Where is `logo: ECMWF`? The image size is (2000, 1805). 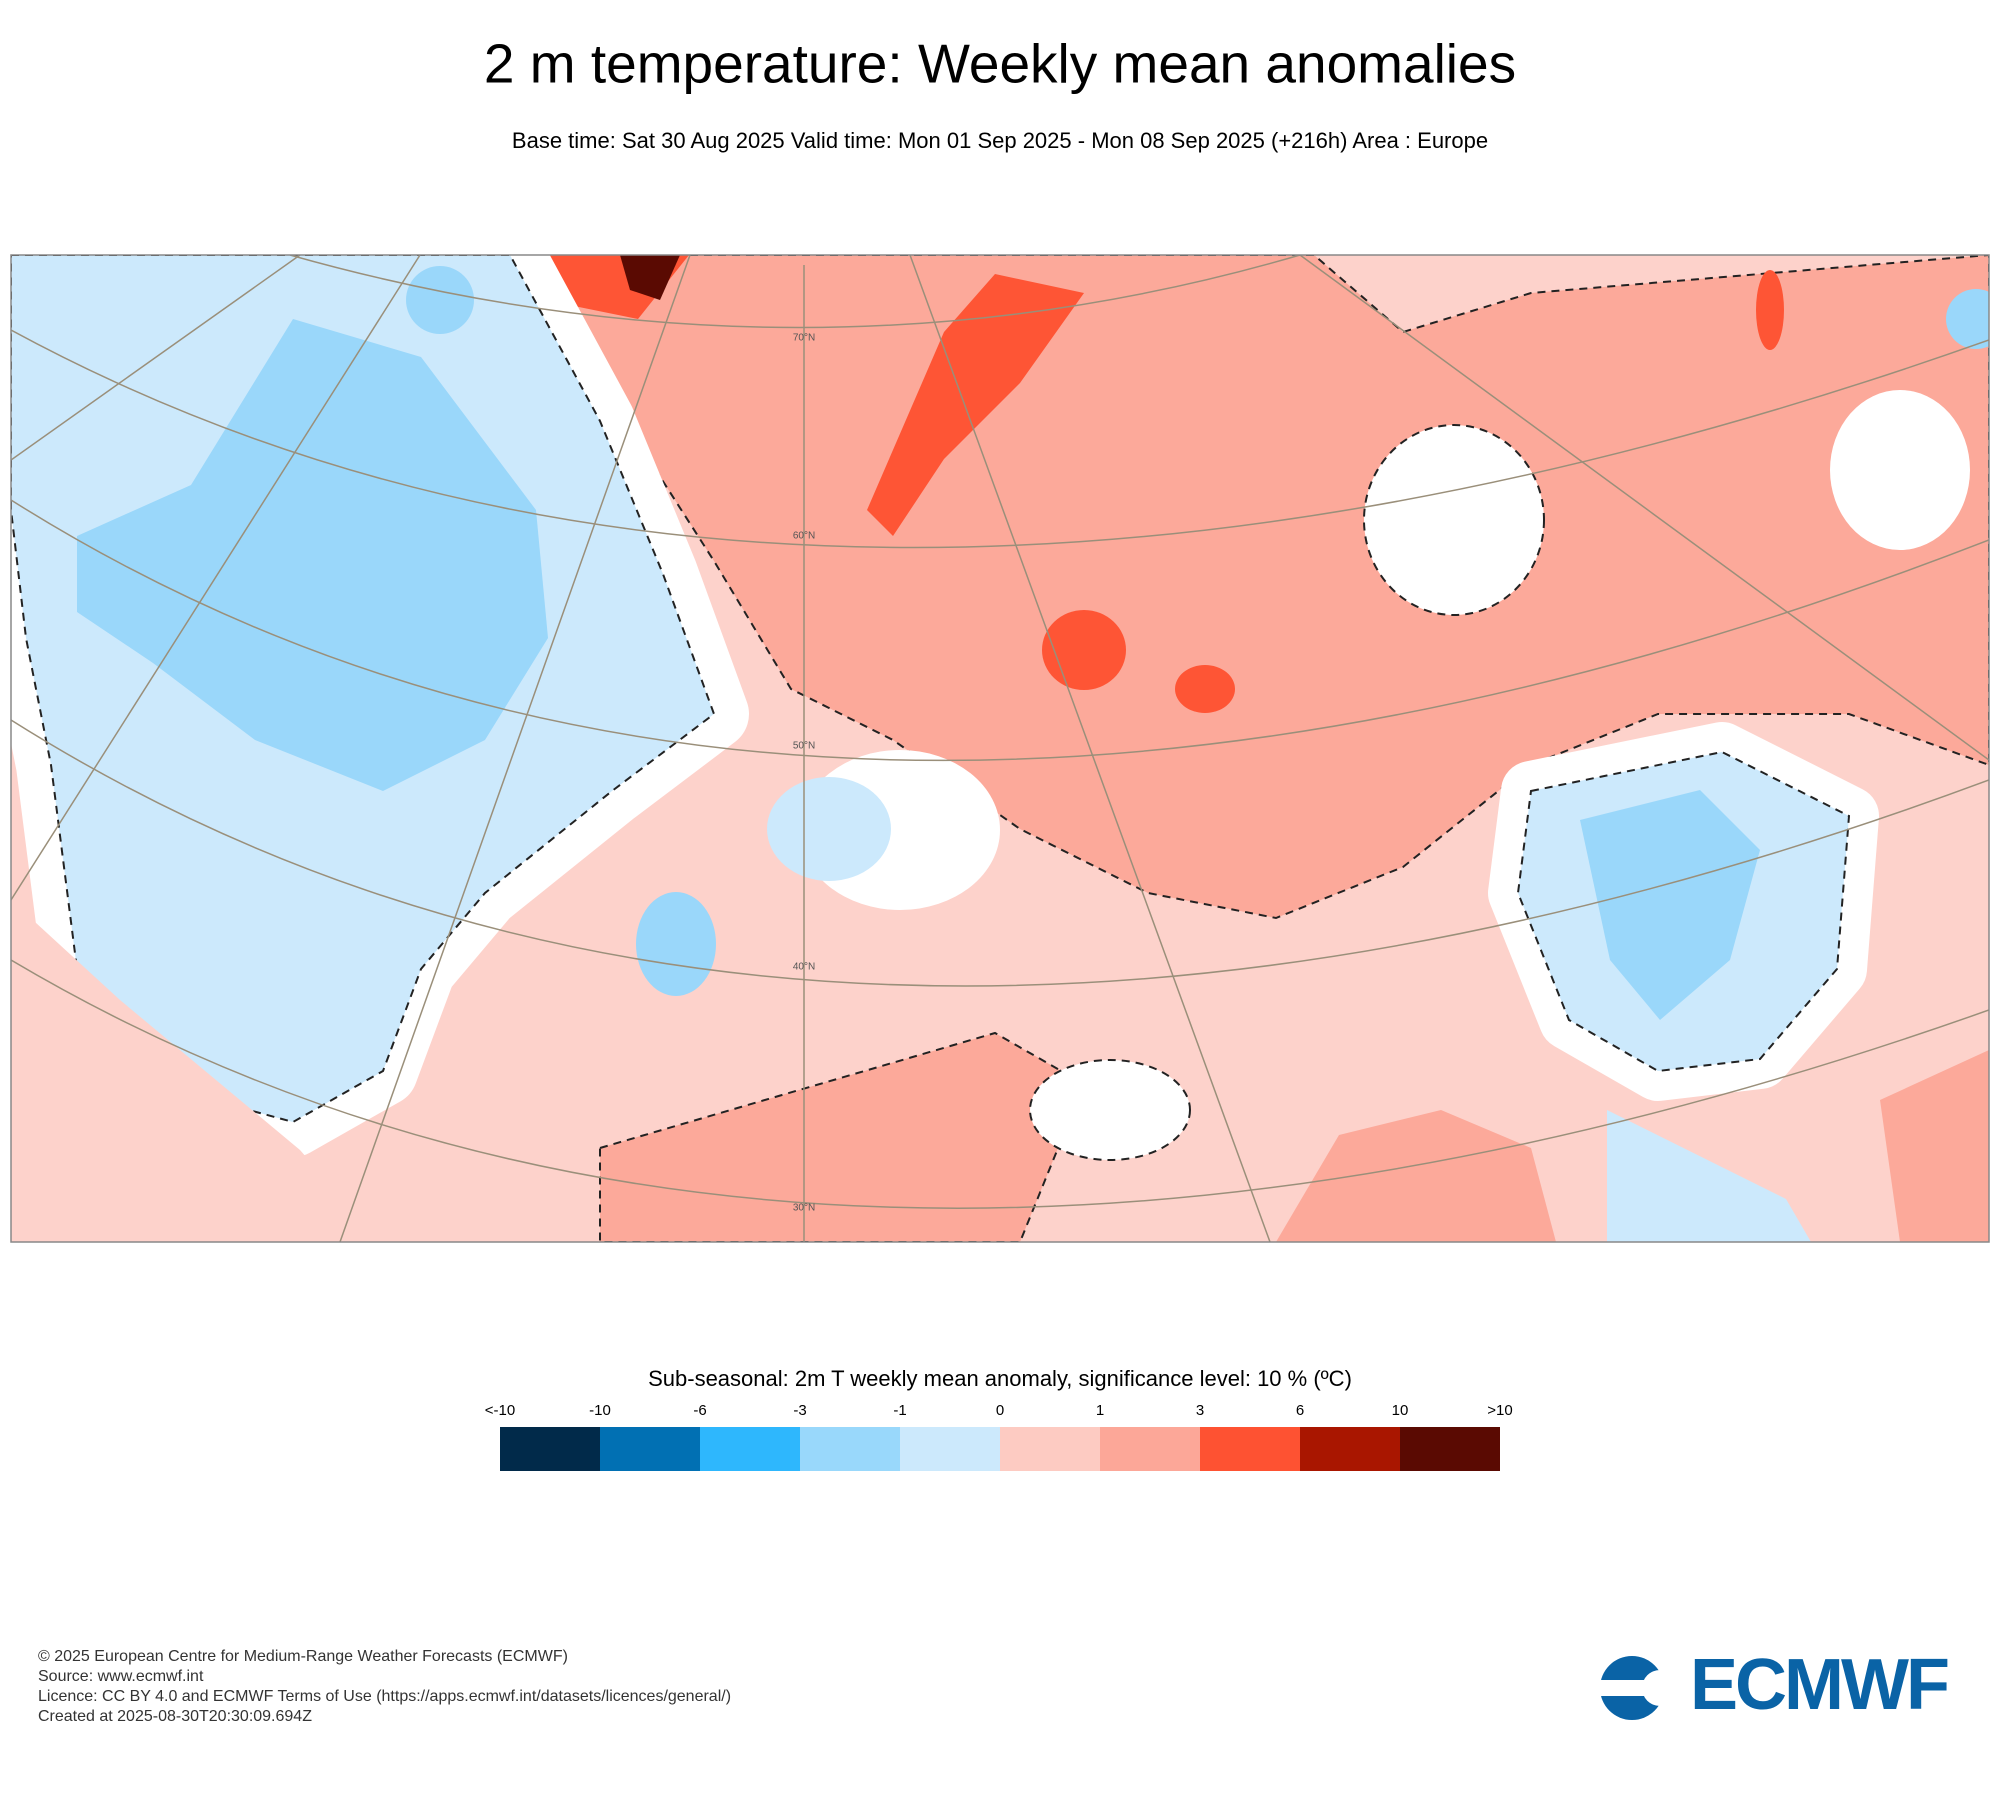 logo: ECMWF is located at coordinates (1773, 1685).